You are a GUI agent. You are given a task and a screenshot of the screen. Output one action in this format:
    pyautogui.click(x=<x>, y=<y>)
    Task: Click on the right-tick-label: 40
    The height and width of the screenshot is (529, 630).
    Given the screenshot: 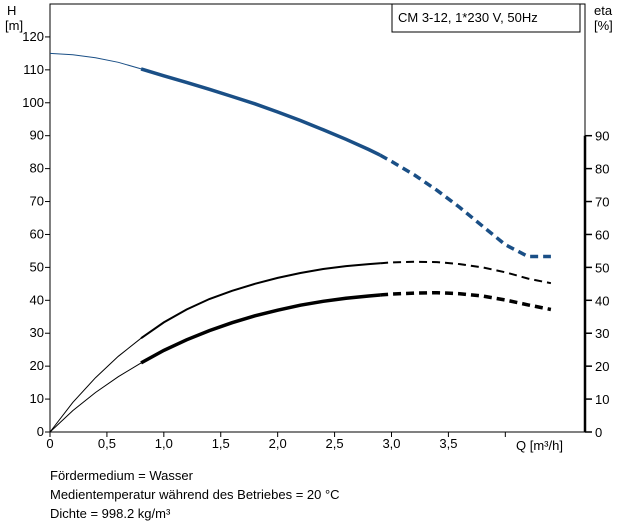 What is the action you would take?
    pyautogui.click(x=602, y=300)
    